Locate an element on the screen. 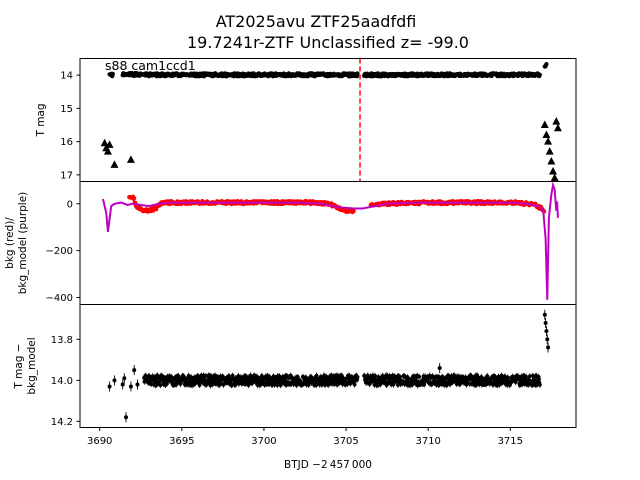 The height and width of the screenshot is (480, 640). y-tick-label: 13.8 is located at coordinates (62, 340).